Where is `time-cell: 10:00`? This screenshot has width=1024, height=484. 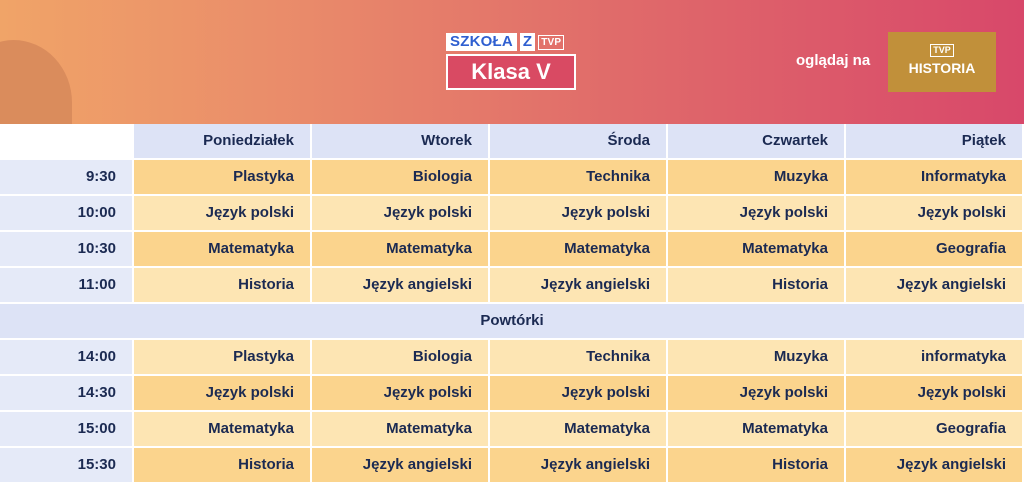
time-cell: 10:00 is located at coordinates (67, 214).